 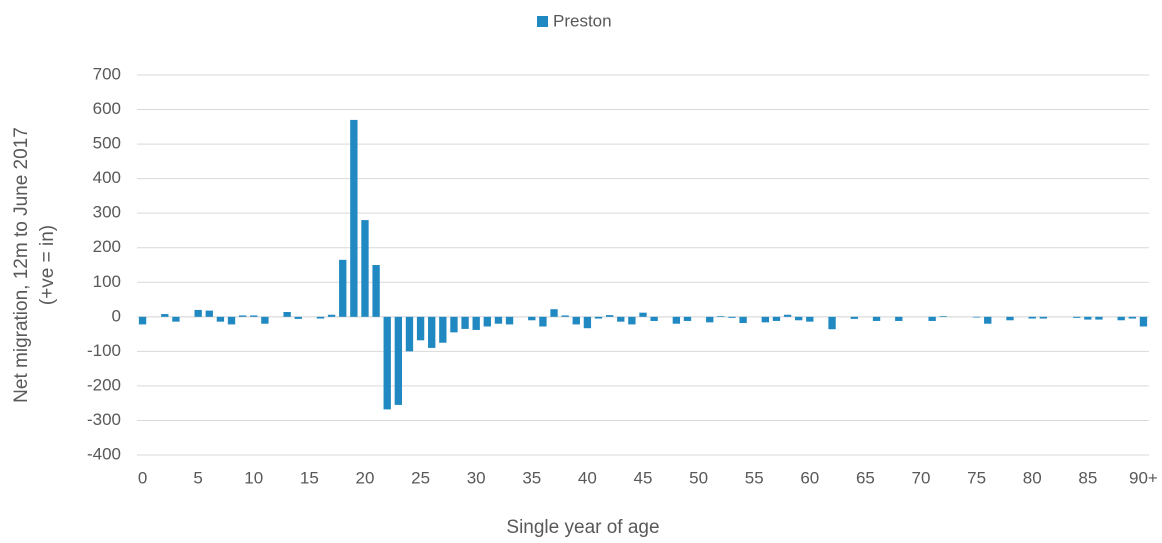 What do you see at coordinates (587, 477) in the screenshot?
I see `x-tick-label: 40` at bounding box center [587, 477].